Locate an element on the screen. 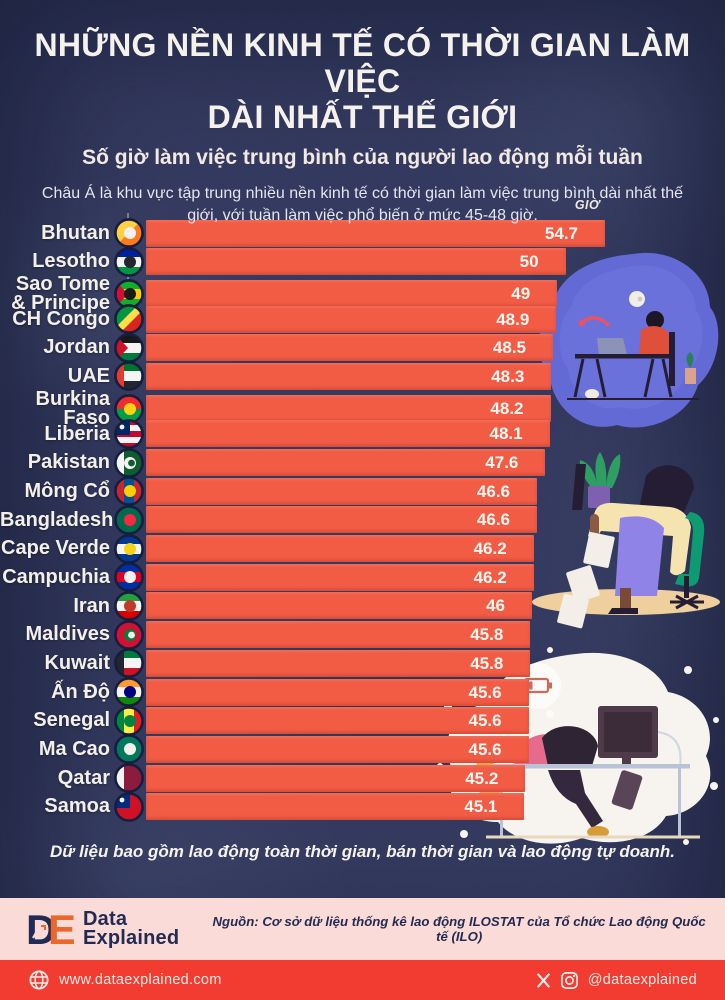  flag-samoa-icon is located at coordinates (129, 806).